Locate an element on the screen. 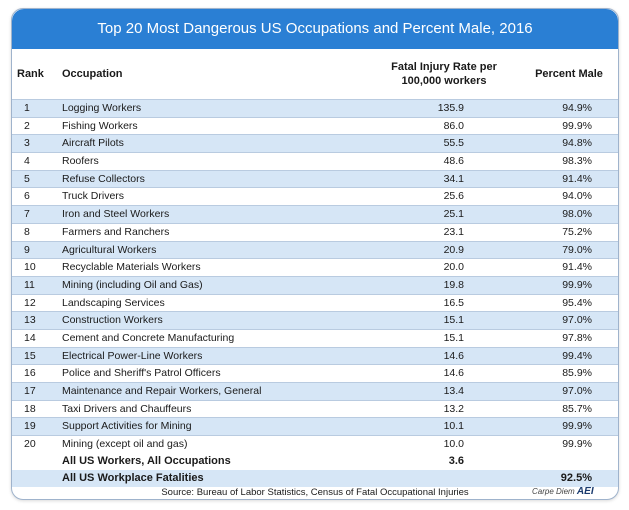 This screenshot has height=510, width=629. fatal-rate-cell: 20.9 is located at coordinates (453, 249).